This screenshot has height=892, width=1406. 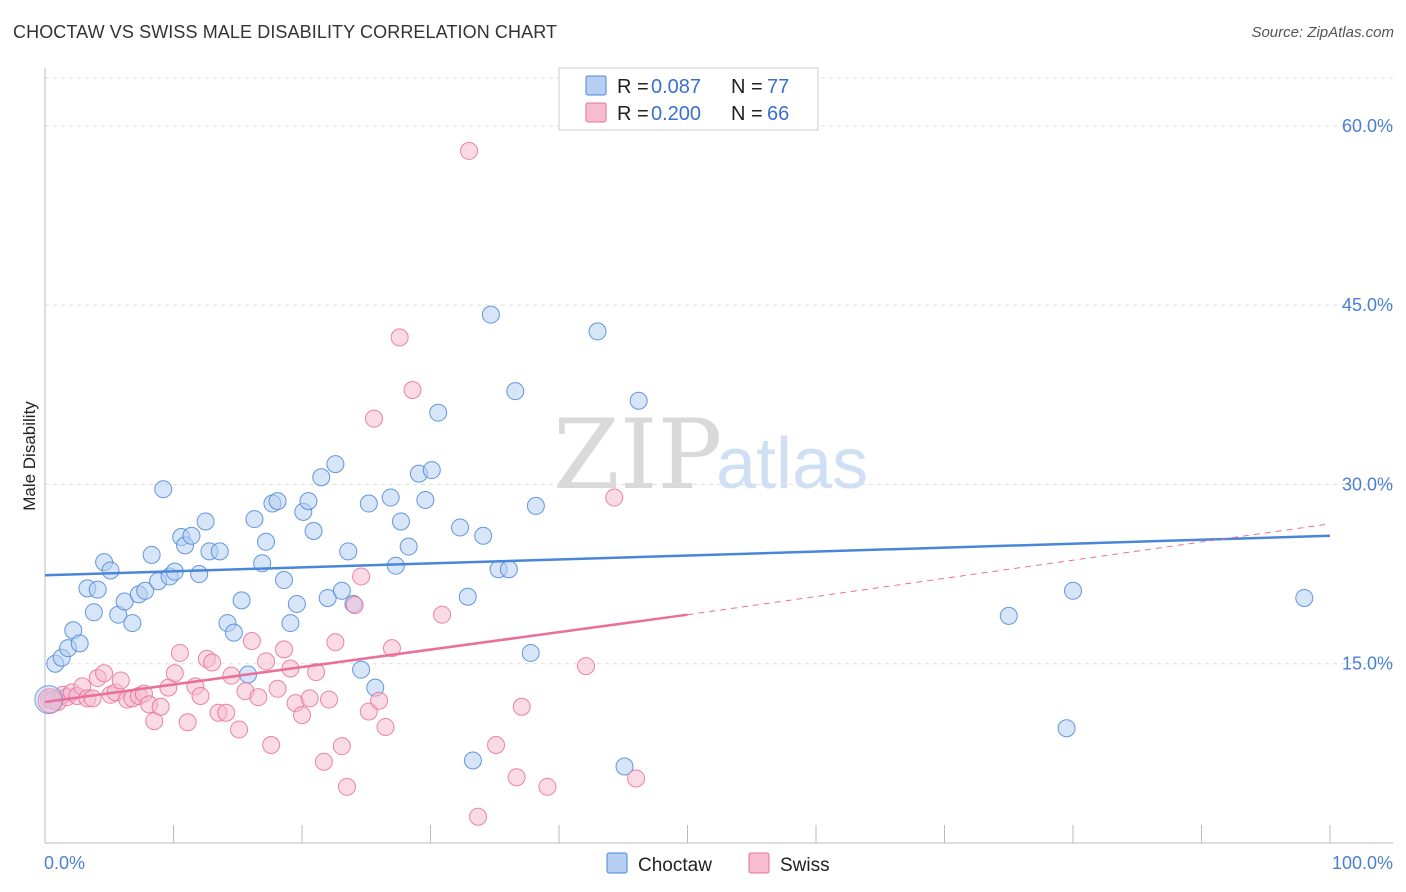 I want to click on swiss-trend-line, so click(x=366, y=658).